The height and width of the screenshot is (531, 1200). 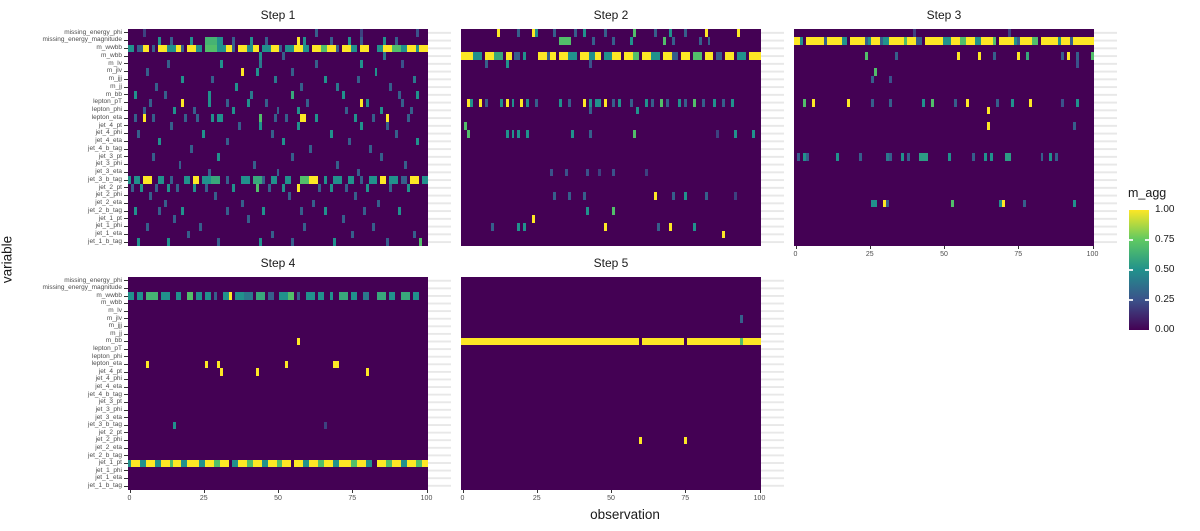 What do you see at coordinates (108, 133) in the screenshot?
I see `y-axis-label: jet_4_phi` at bounding box center [108, 133].